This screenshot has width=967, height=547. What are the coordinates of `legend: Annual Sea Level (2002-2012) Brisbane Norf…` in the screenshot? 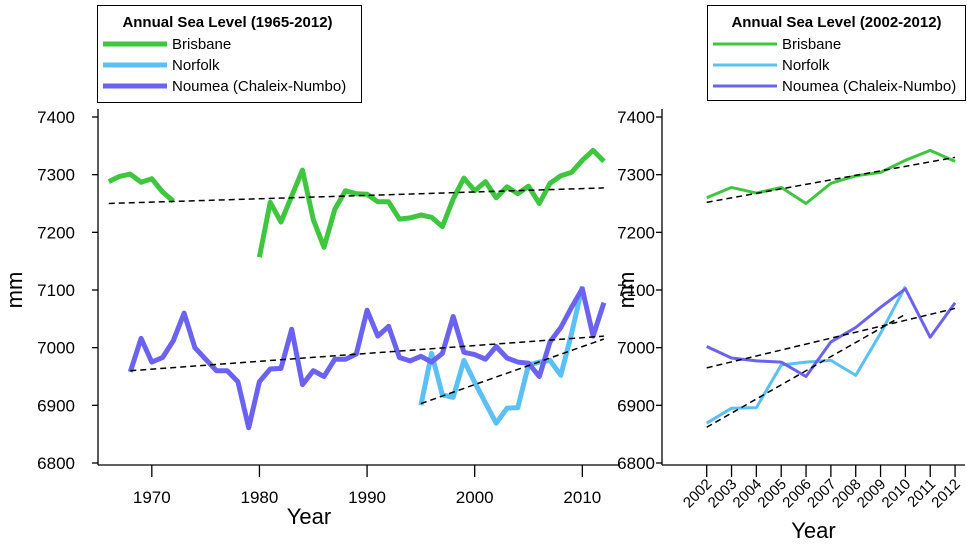 It's located at (836, 53).